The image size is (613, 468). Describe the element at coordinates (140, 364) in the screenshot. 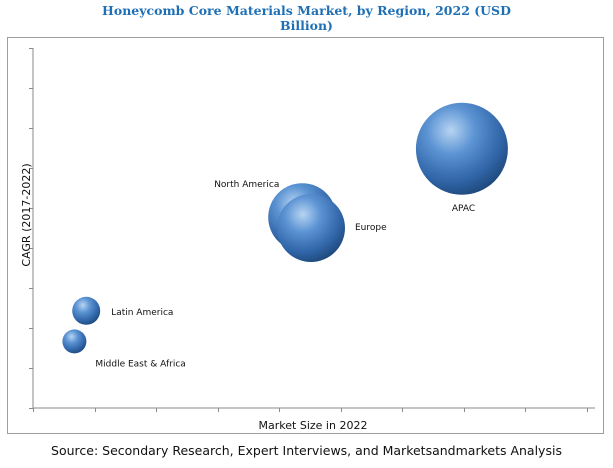

I see `bubble-label-middle-east-africa: Middle East & Africa` at that location.